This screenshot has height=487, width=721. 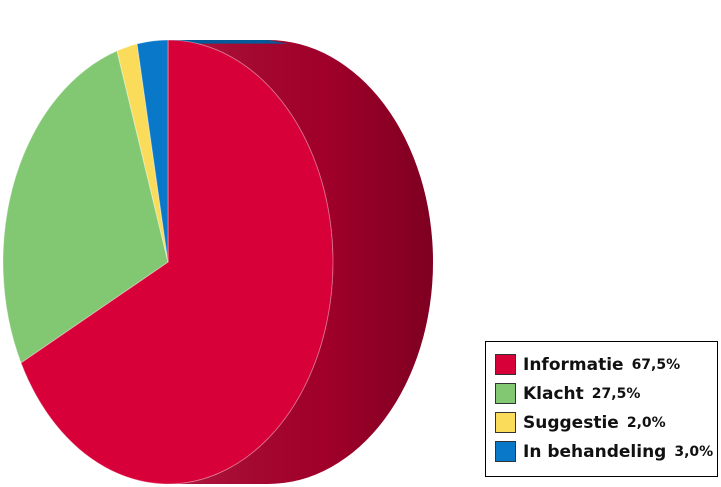 I want to click on legend-item-suggestie: Suggestie 2,0%, so click(x=606, y=422).